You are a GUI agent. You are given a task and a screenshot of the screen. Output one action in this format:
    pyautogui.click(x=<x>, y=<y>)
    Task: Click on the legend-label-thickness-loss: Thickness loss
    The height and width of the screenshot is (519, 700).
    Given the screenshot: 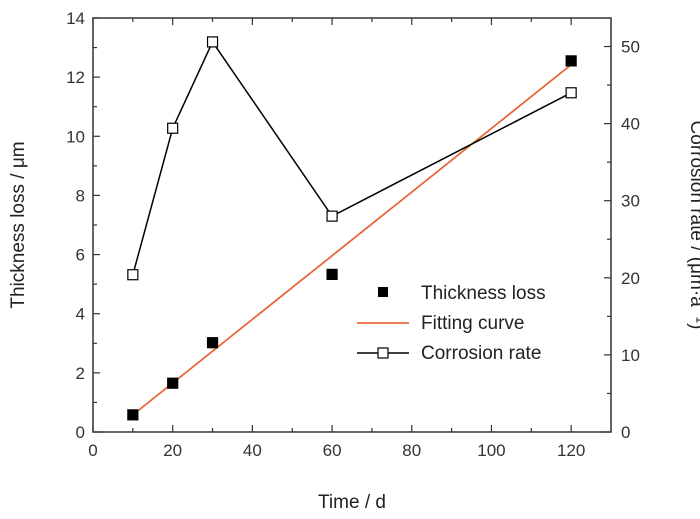 What is the action you would take?
    pyautogui.click(x=483, y=293)
    